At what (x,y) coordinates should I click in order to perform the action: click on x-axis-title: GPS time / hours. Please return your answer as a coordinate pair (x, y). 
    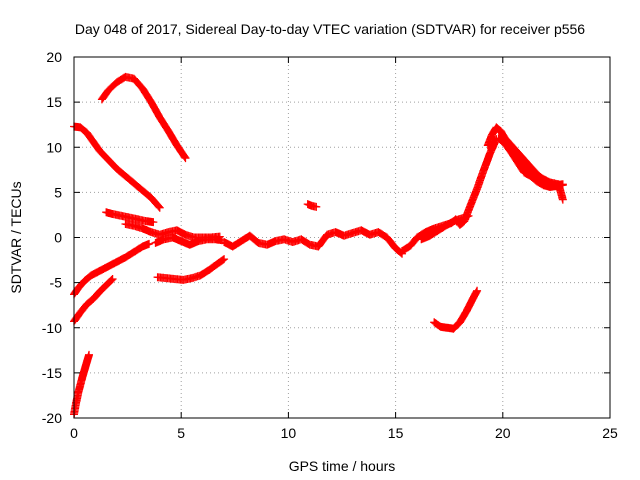
    Looking at the image, I should click on (342, 466).